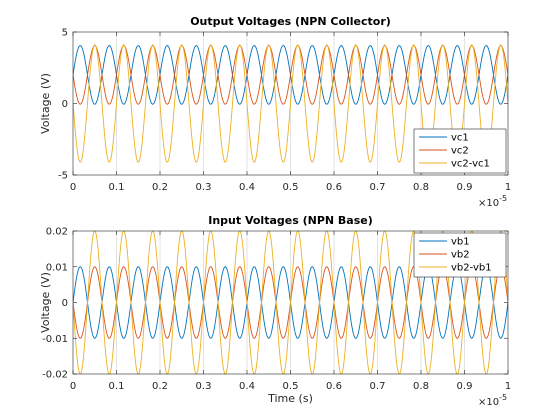 Image resolution: width=560 pixels, height=420 pixels. Describe the element at coordinates (65, 33) in the screenshot. I see `y-tick-label: 5` at that location.